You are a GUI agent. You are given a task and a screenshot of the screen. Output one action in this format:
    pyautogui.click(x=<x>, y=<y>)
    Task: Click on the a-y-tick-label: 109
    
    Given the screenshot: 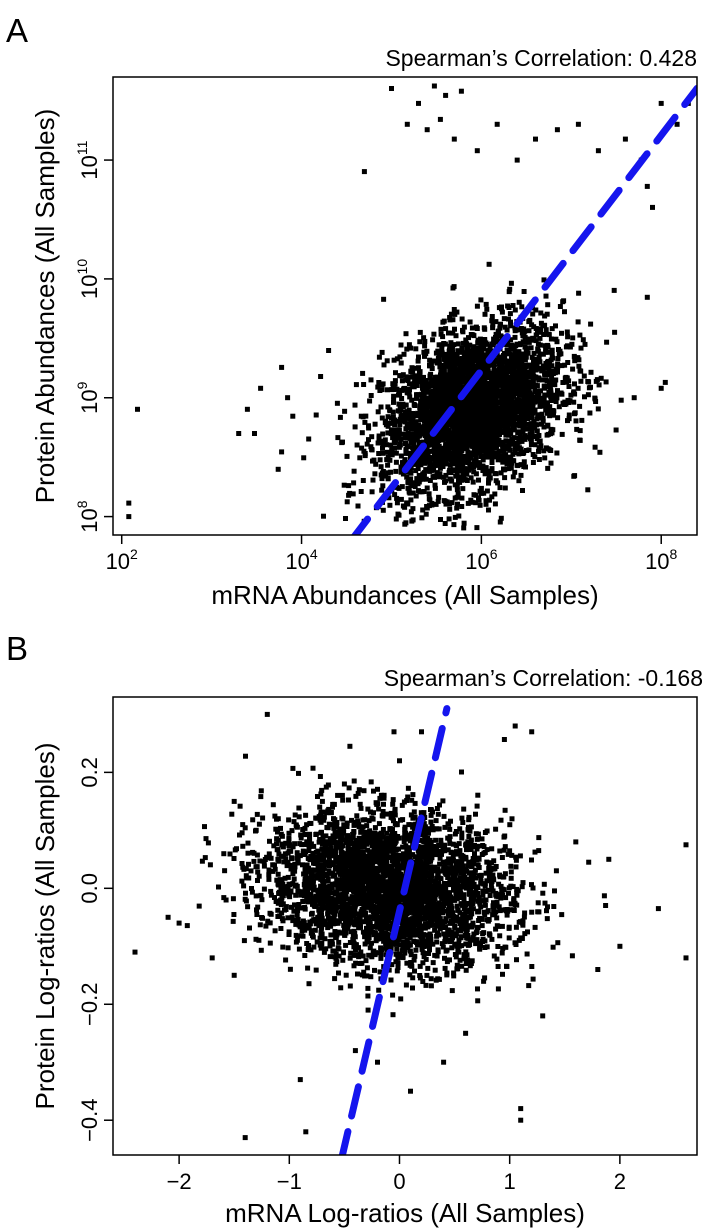 What is the action you would take?
    pyautogui.click(x=88, y=397)
    